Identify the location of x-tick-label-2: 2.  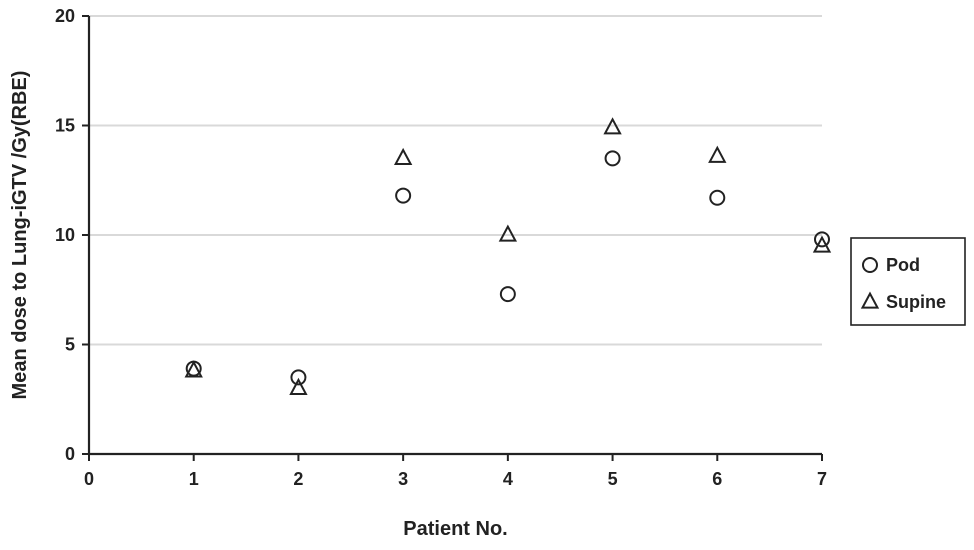
(298, 479).